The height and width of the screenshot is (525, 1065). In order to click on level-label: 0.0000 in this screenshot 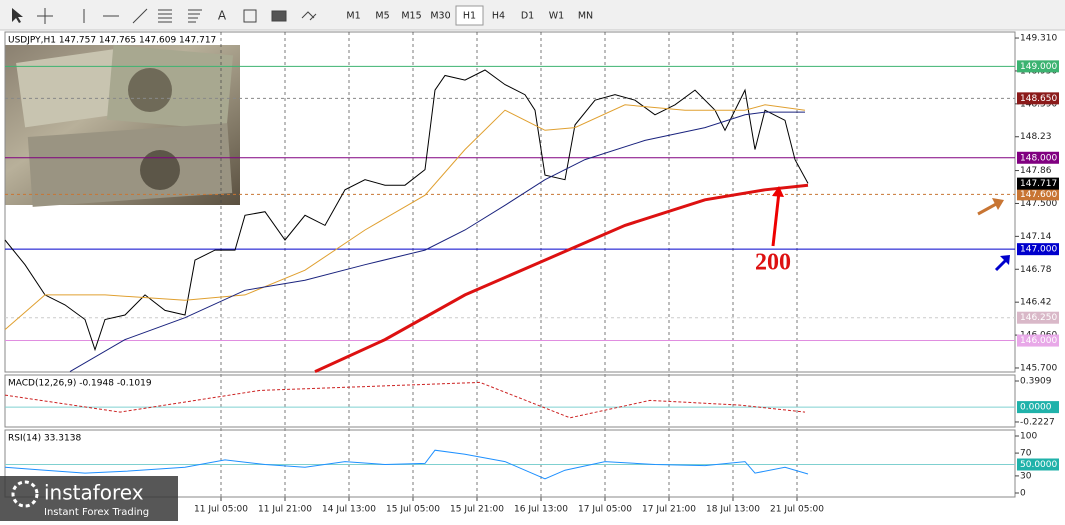, I will do `click(1036, 408)`.